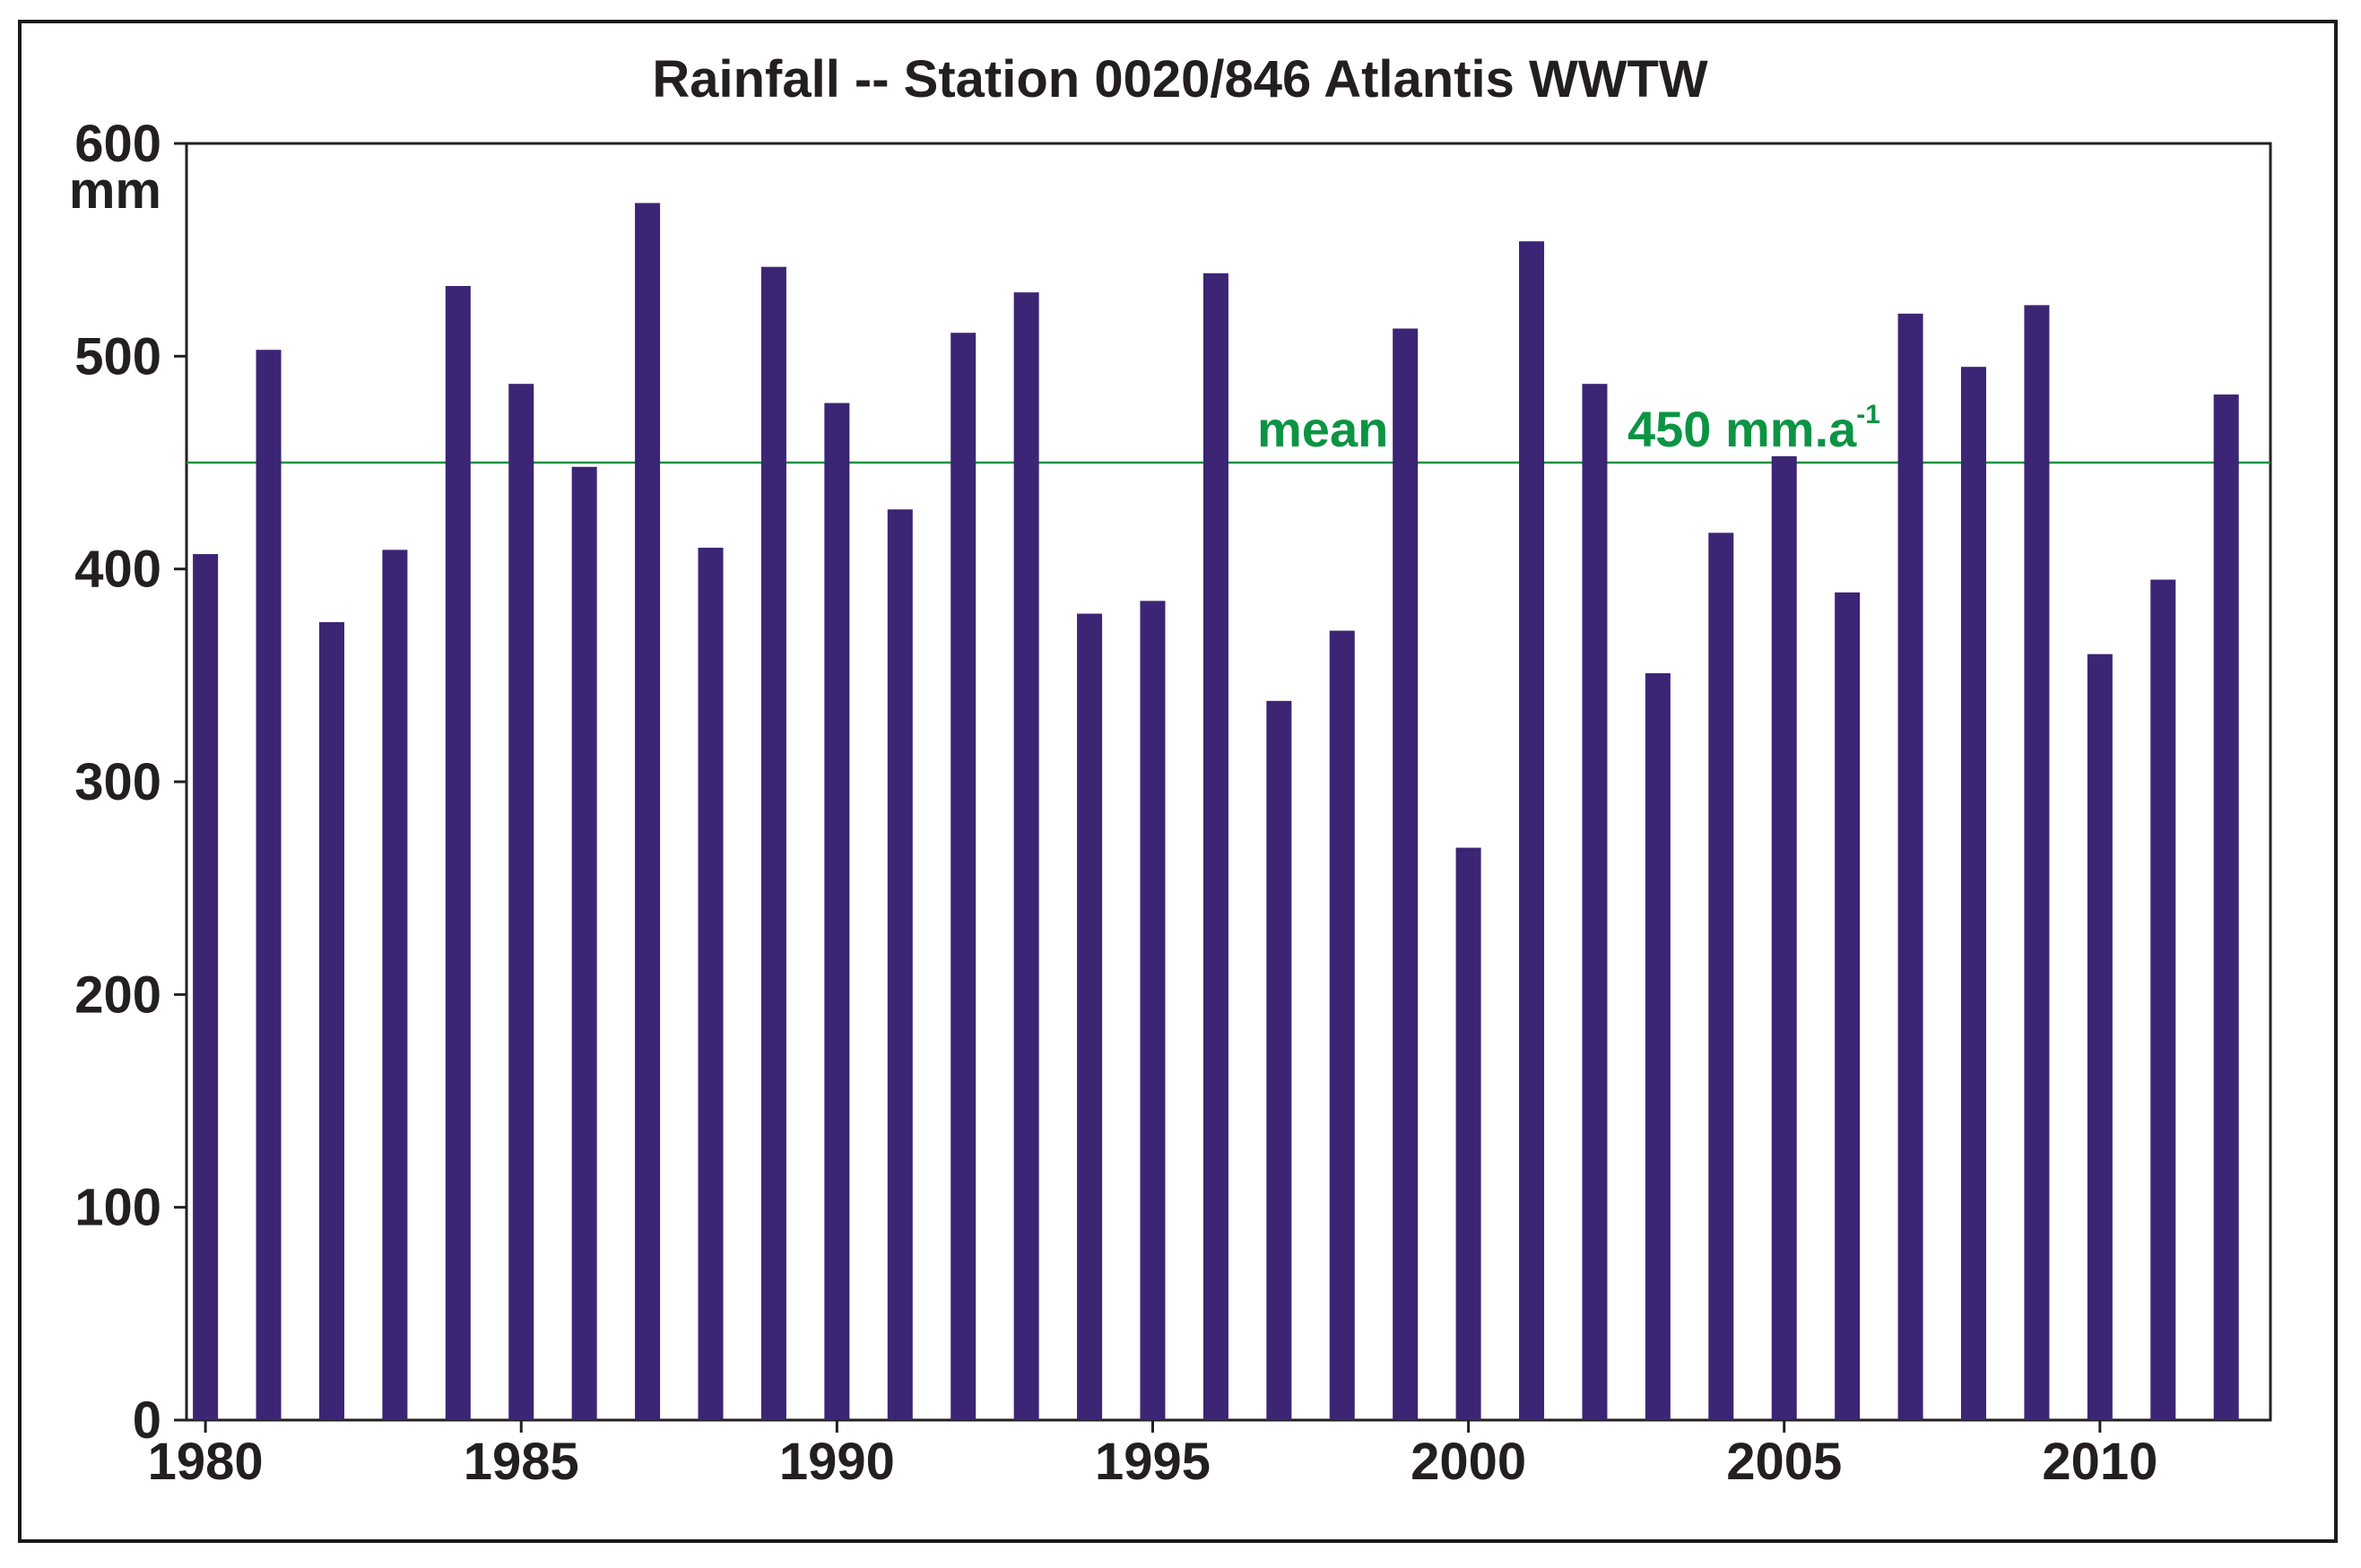  What do you see at coordinates (115, 190) in the screenshot?
I see `y-axis-unit: mm` at bounding box center [115, 190].